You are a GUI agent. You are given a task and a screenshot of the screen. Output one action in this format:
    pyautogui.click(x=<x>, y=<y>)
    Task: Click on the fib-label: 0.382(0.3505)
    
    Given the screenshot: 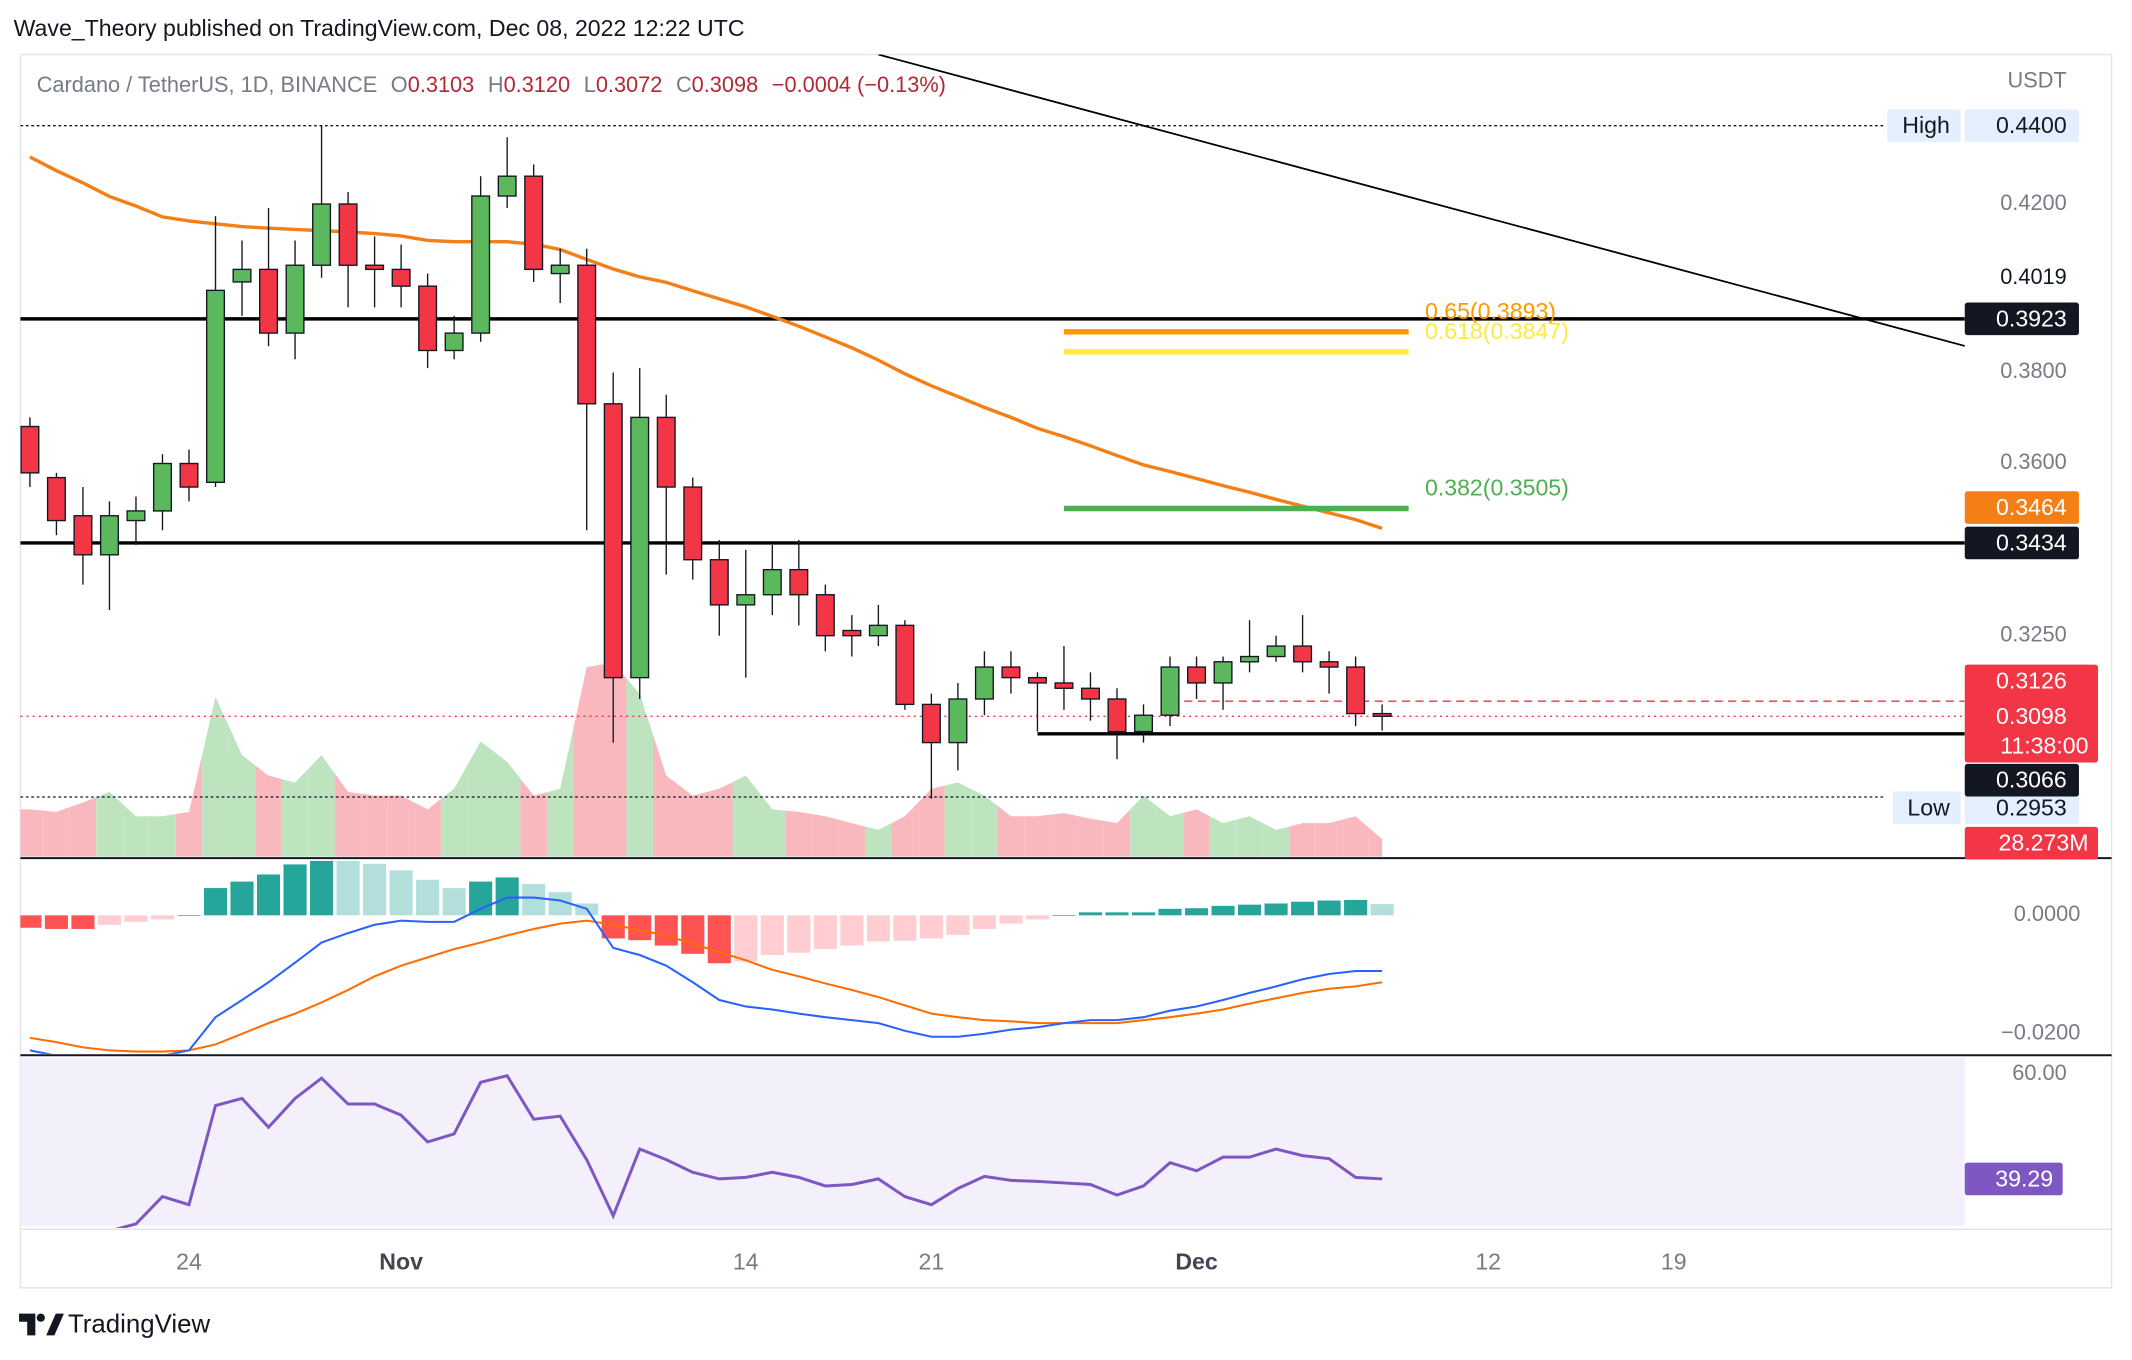 What is the action you would take?
    pyautogui.click(x=1497, y=488)
    